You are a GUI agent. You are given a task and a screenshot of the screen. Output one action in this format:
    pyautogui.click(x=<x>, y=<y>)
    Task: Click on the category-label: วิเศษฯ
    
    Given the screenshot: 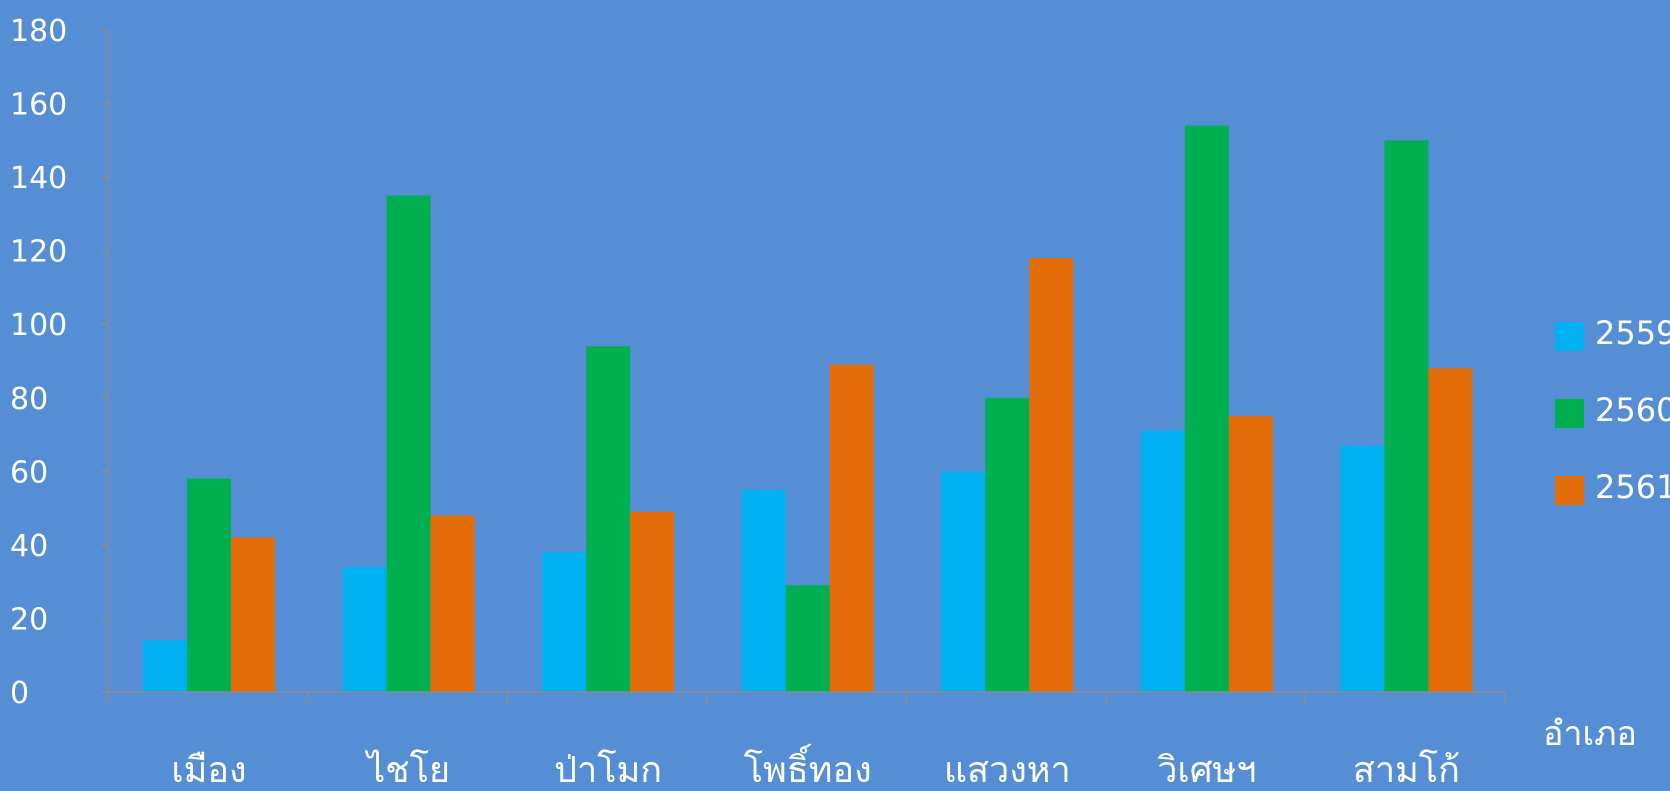 What is the action you would take?
    pyautogui.click(x=1206, y=770)
    